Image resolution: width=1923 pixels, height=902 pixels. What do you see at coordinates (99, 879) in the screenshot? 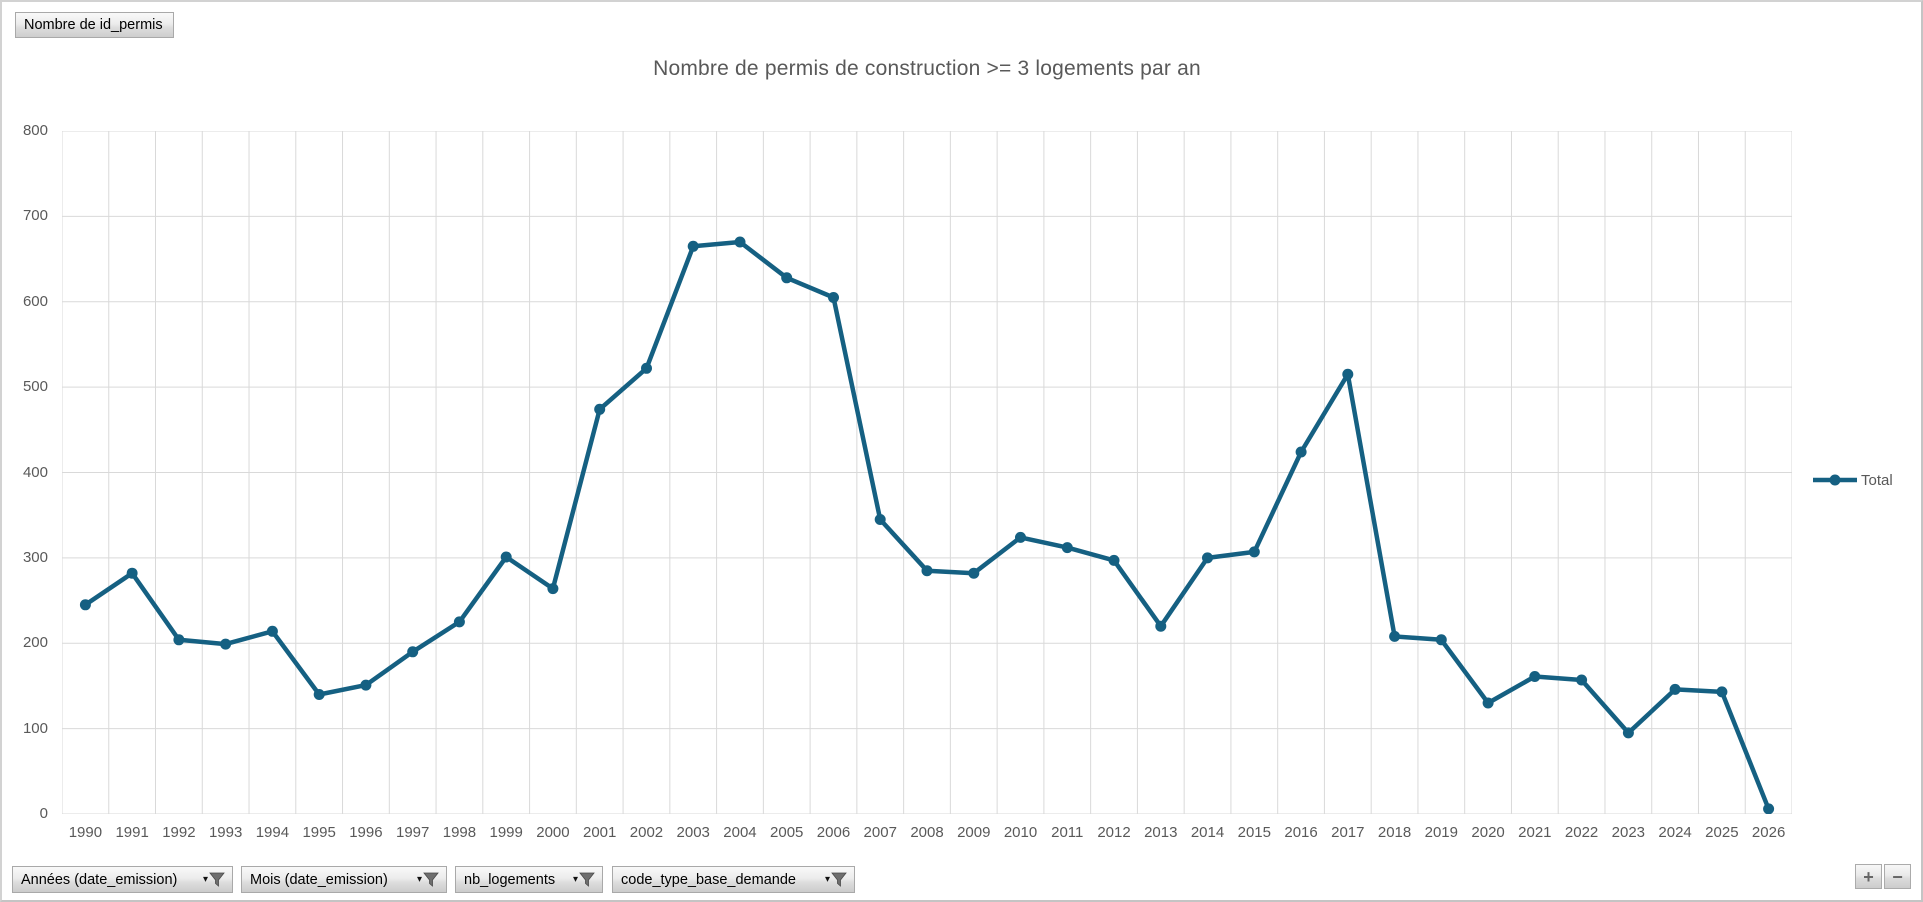
I see `field-button-label: Années (date_emission)` at bounding box center [99, 879].